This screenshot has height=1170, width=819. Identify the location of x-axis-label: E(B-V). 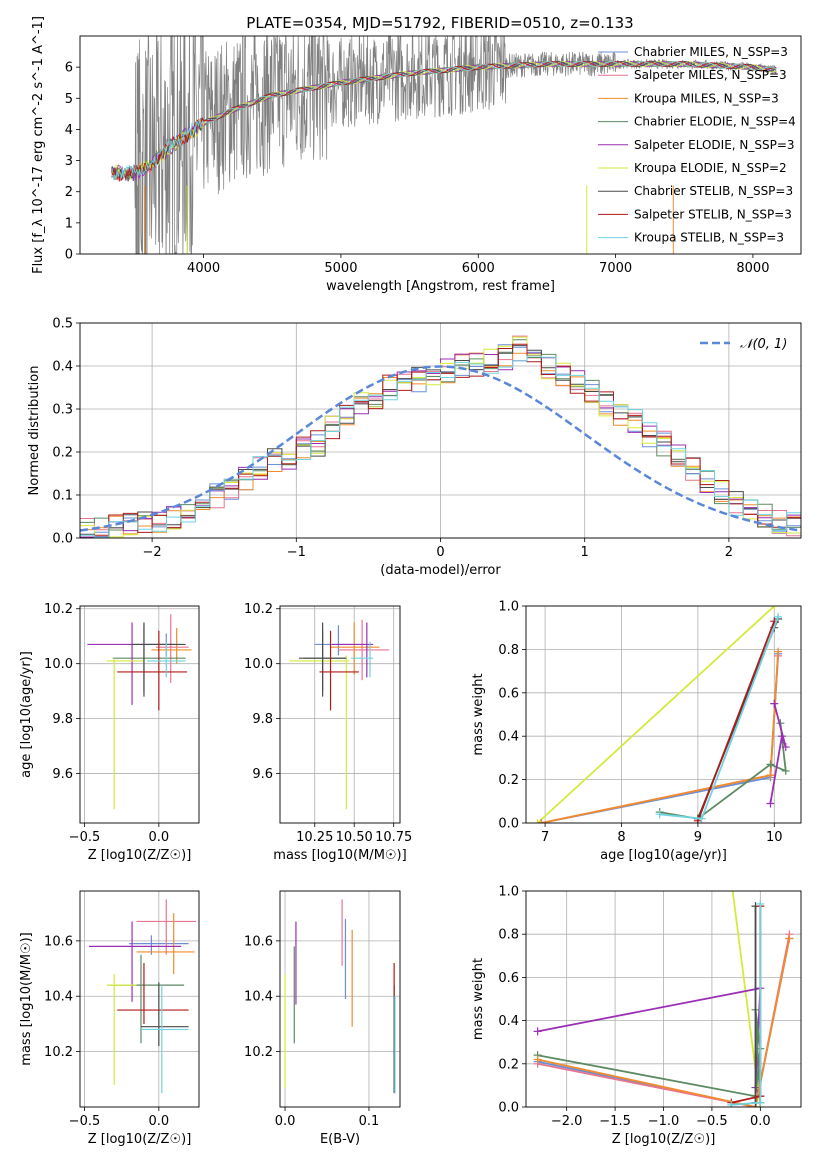
(340, 1139).